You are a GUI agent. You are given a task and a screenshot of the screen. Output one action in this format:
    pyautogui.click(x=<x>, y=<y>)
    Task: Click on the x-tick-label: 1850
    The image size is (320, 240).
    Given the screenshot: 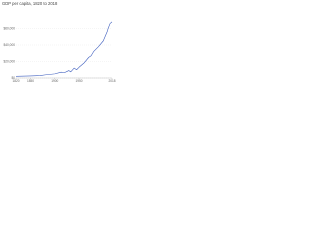 What is the action you would take?
    pyautogui.click(x=30, y=81)
    